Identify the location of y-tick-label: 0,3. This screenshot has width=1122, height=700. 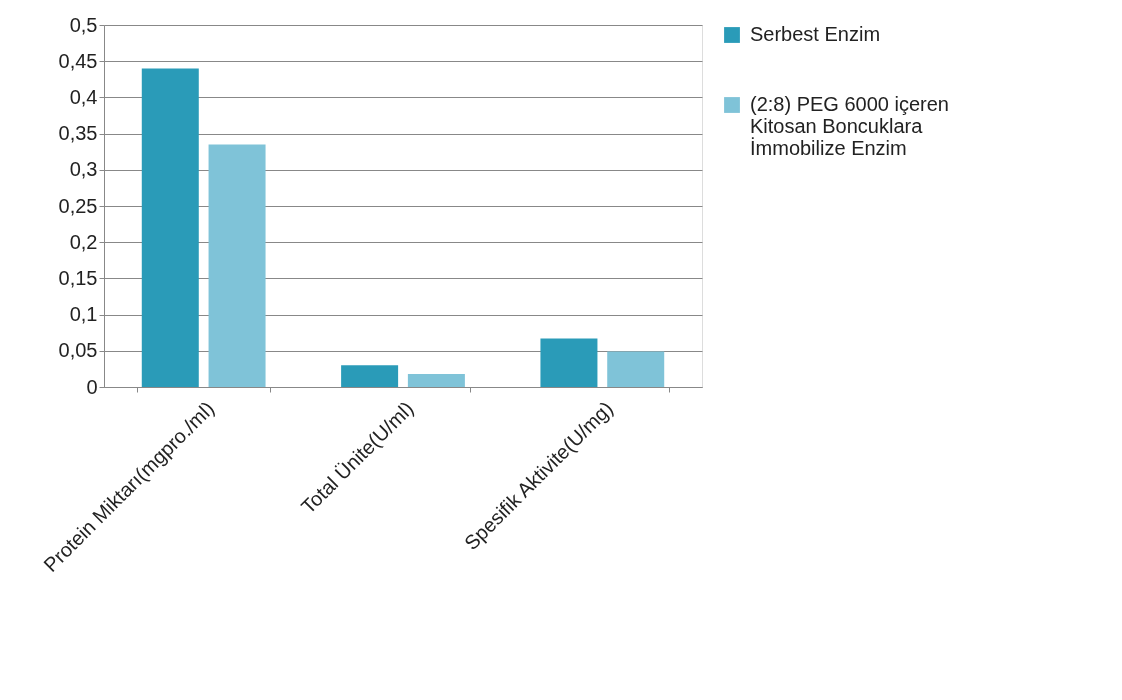
(83, 169).